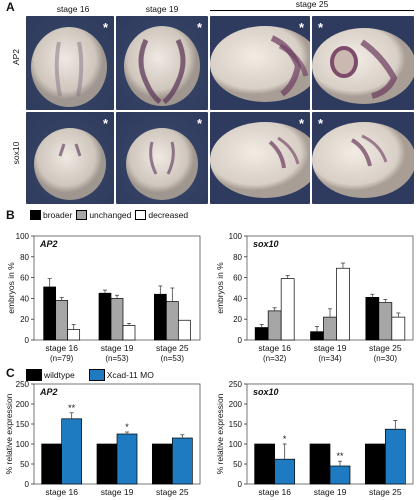 Image resolution: width=418 pixels, height=500 pixels. What do you see at coordinates (162, 9) in the screenshot?
I see `stage-label-19: stage 19` at bounding box center [162, 9].